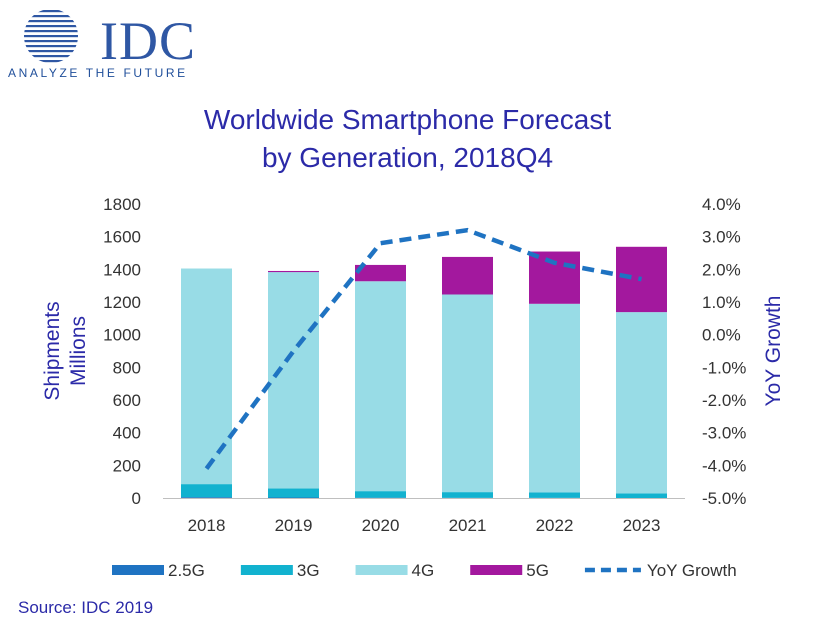  Describe the element at coordinates (380, 494) in the screenshot. I see `bar-3g-2020` at that location.